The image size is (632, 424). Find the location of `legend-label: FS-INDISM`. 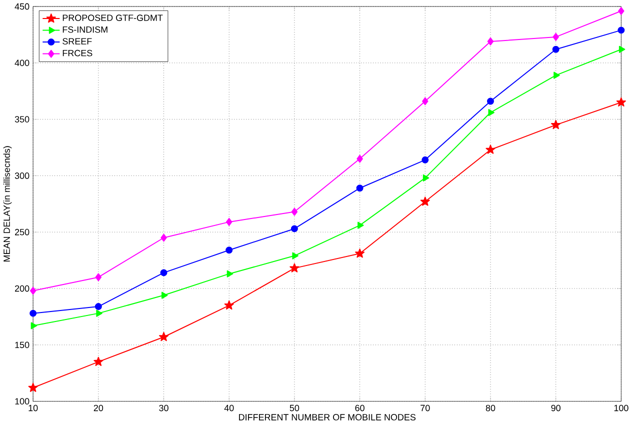

legend-label: FS-INDISM is located at coordinates (85, 29).